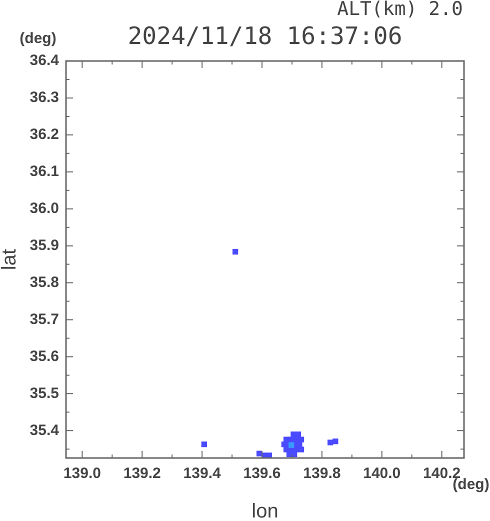  Describe the element at coordinates (44, 282) in the screenshot. I see `y-tick-label: 35.8` at that location.